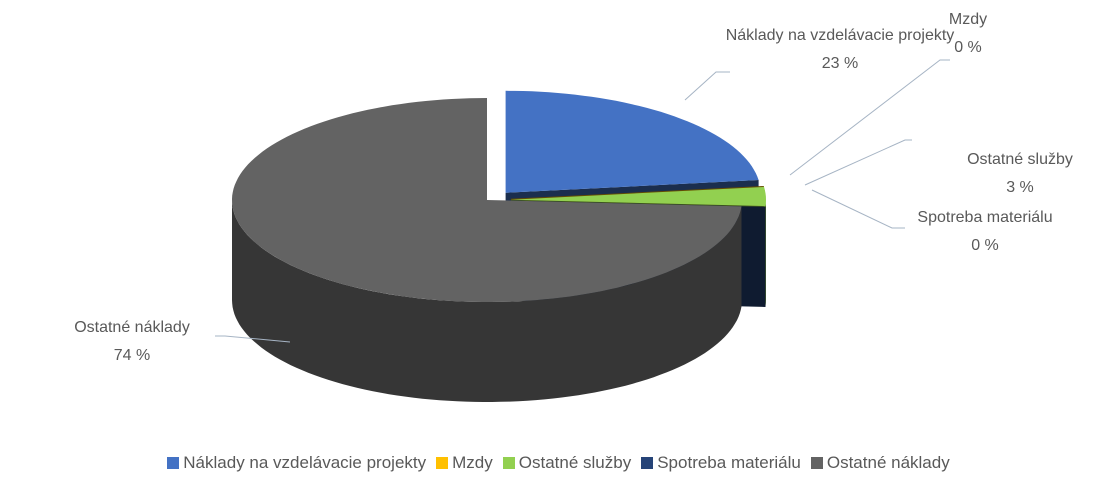  I want to click on data-label: Mzdy 0 %, so click(968, 34).